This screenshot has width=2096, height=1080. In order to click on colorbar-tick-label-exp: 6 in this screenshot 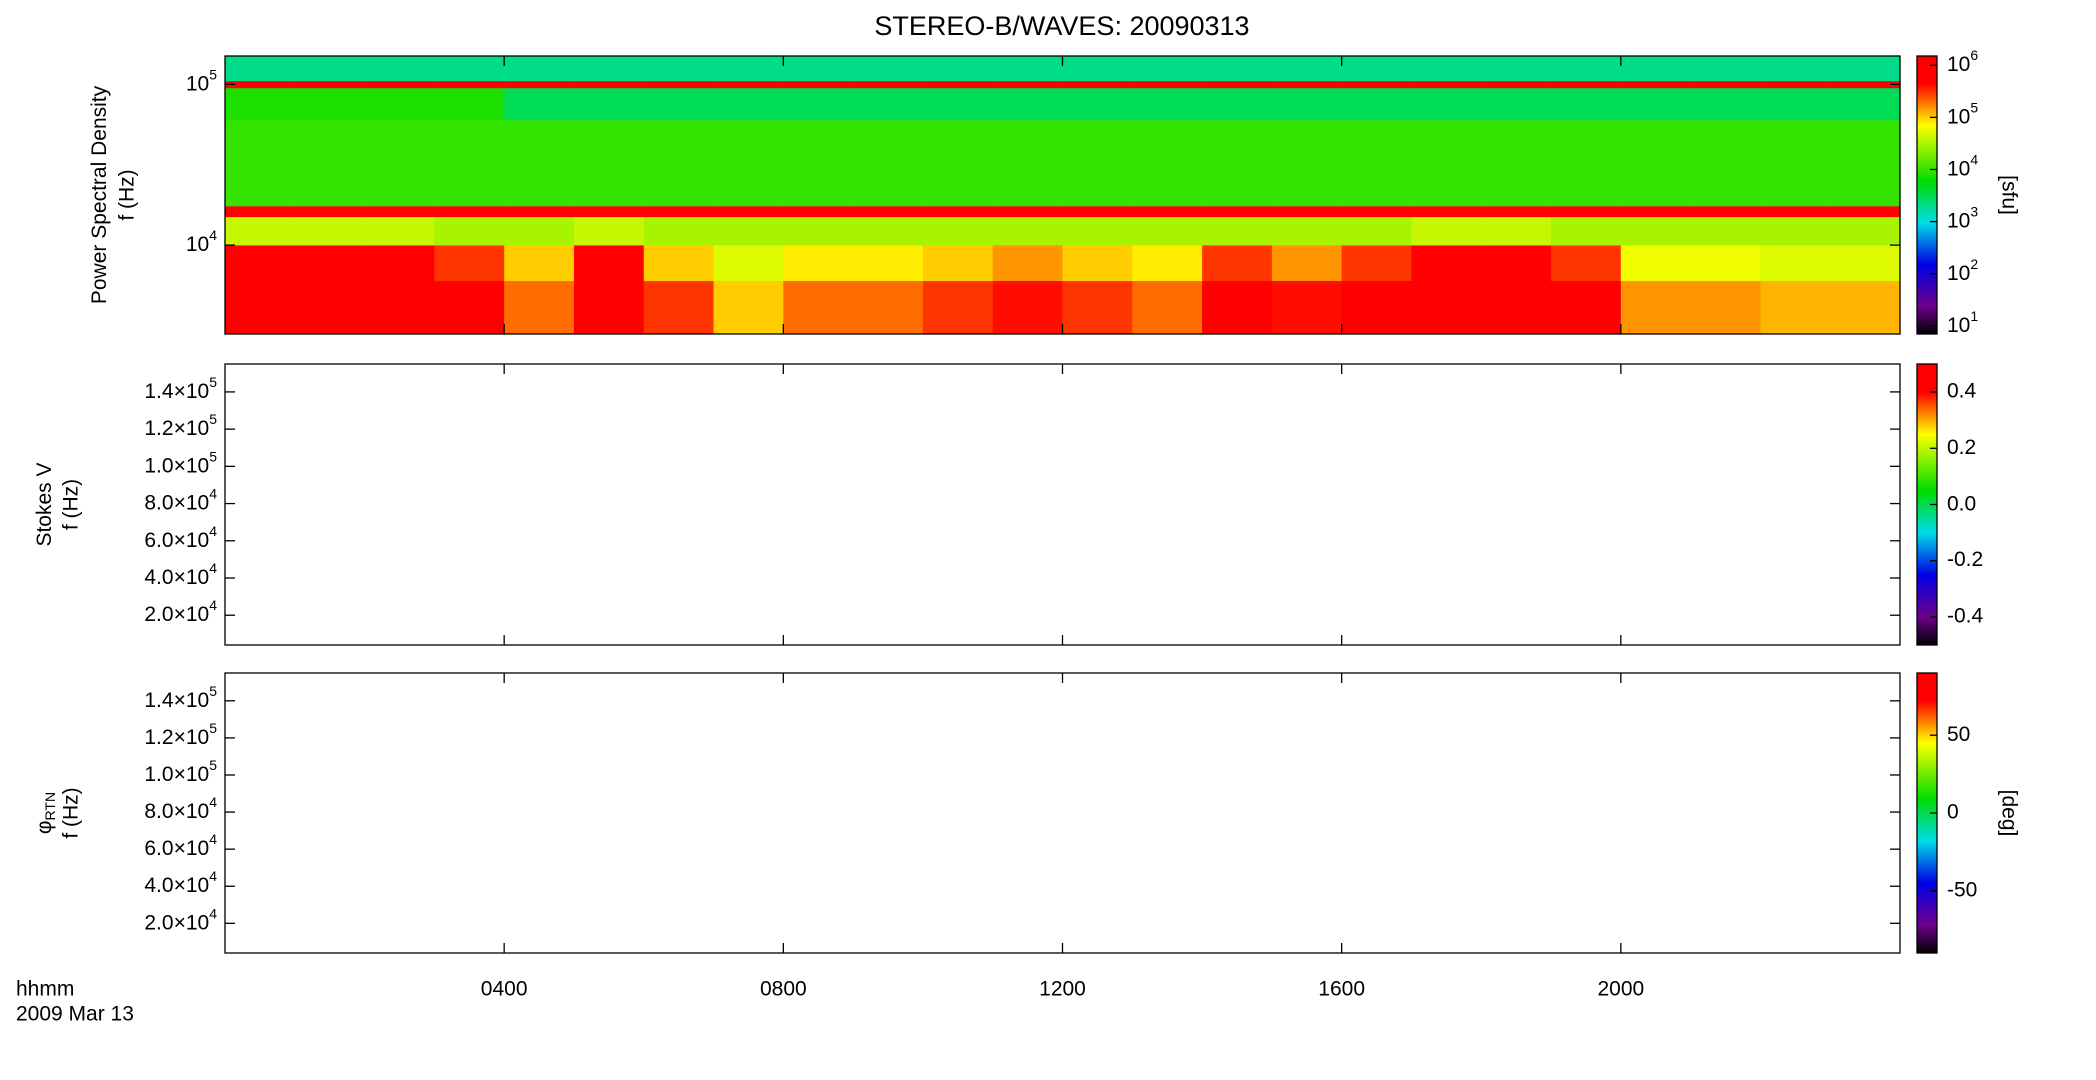, I will do `click(1974, 55)`.